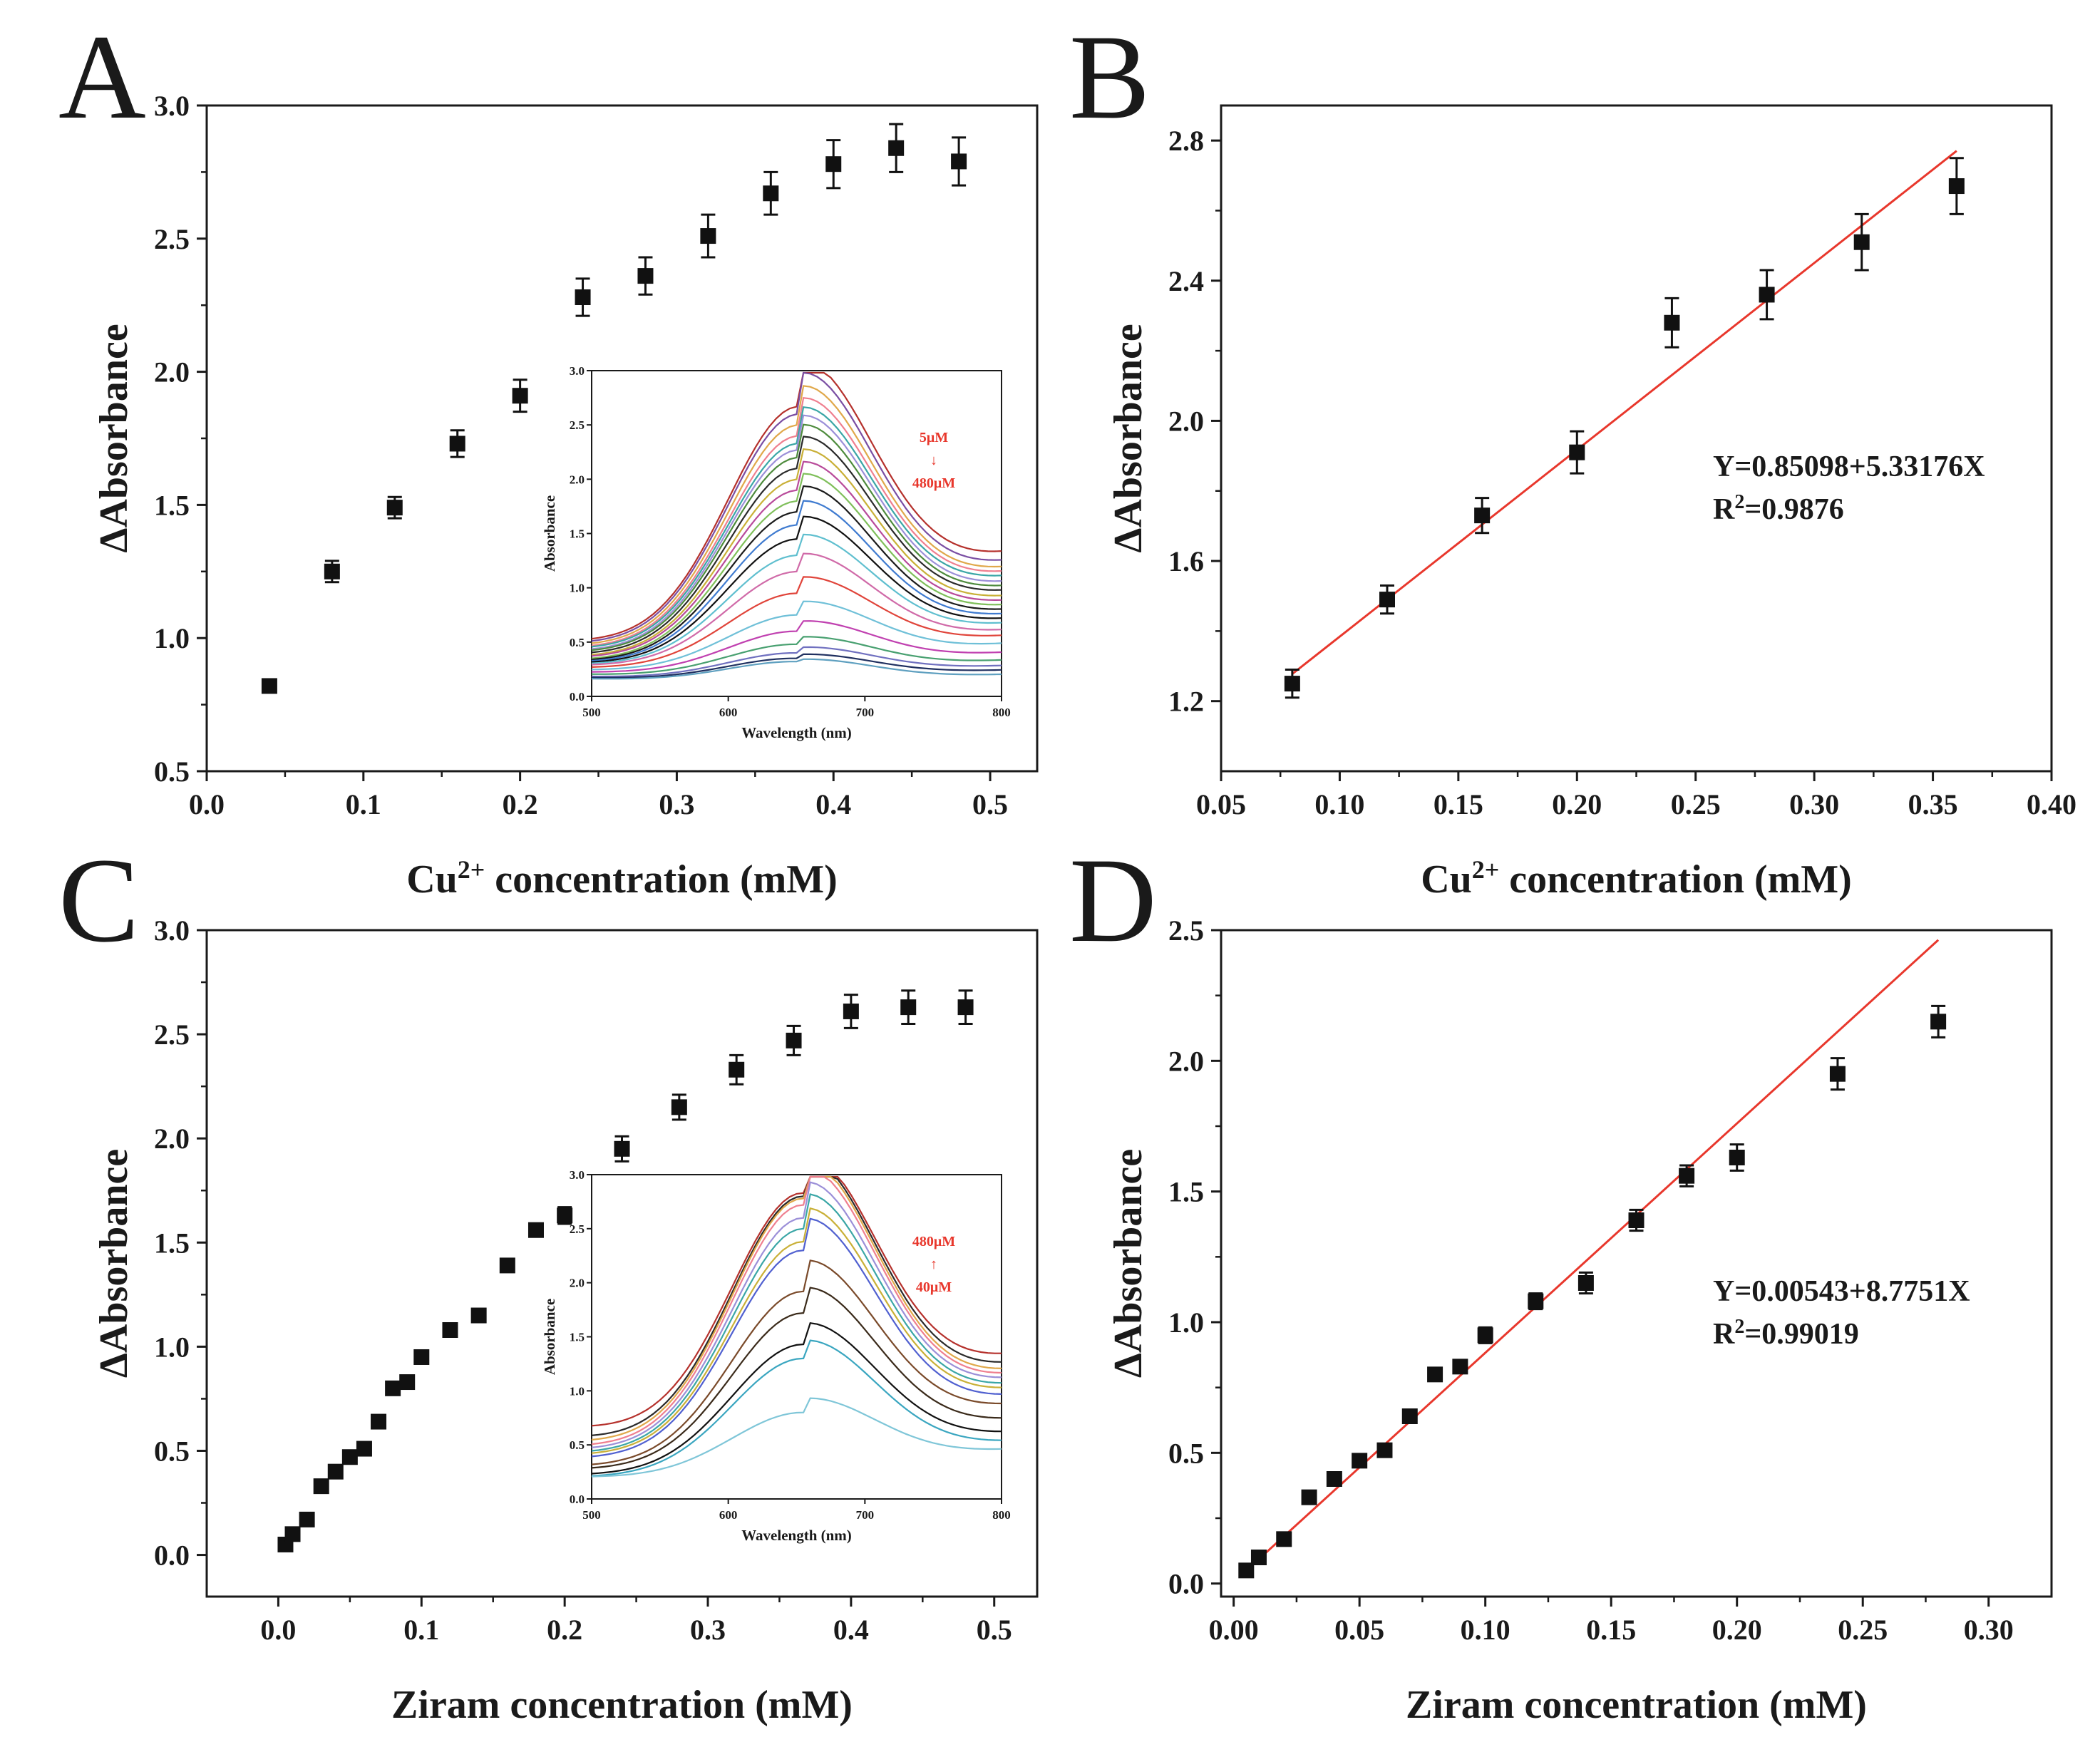 Image resolution: width=2100 pixels, height=1742 pixels. What do you see at coordinates (278, 1630) in the screenshot?
I see `x-tick-label: 0.0` at bounding box center [278, 1630].